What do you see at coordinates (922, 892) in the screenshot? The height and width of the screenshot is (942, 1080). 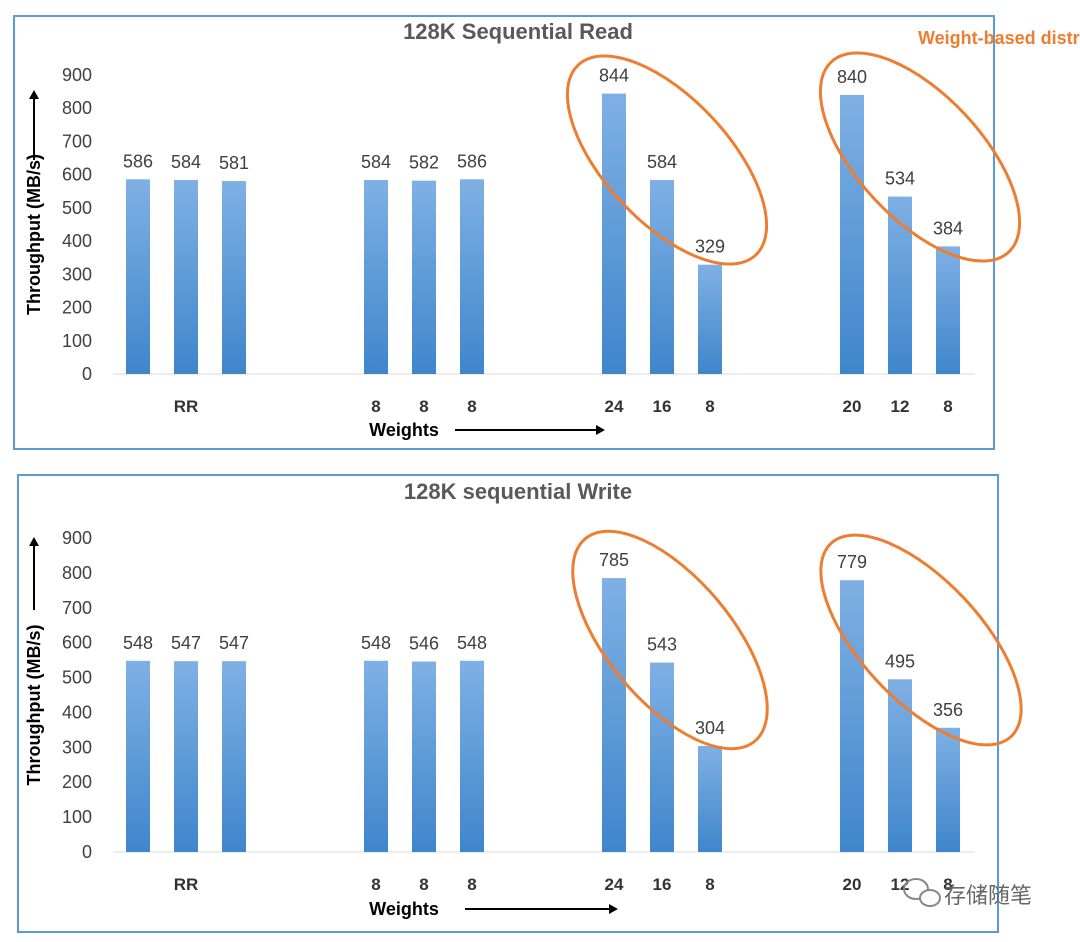 I see `wechat-icon` at bounding box center [922, 892].